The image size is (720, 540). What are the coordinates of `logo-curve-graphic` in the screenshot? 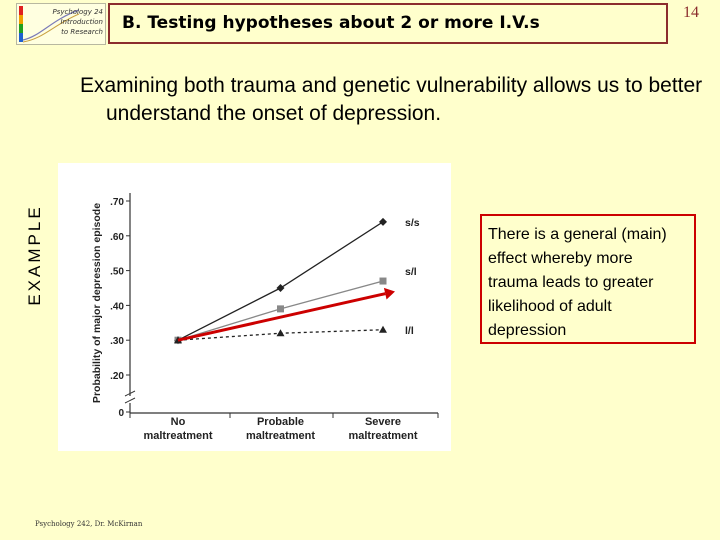 It's located at (51, 26).